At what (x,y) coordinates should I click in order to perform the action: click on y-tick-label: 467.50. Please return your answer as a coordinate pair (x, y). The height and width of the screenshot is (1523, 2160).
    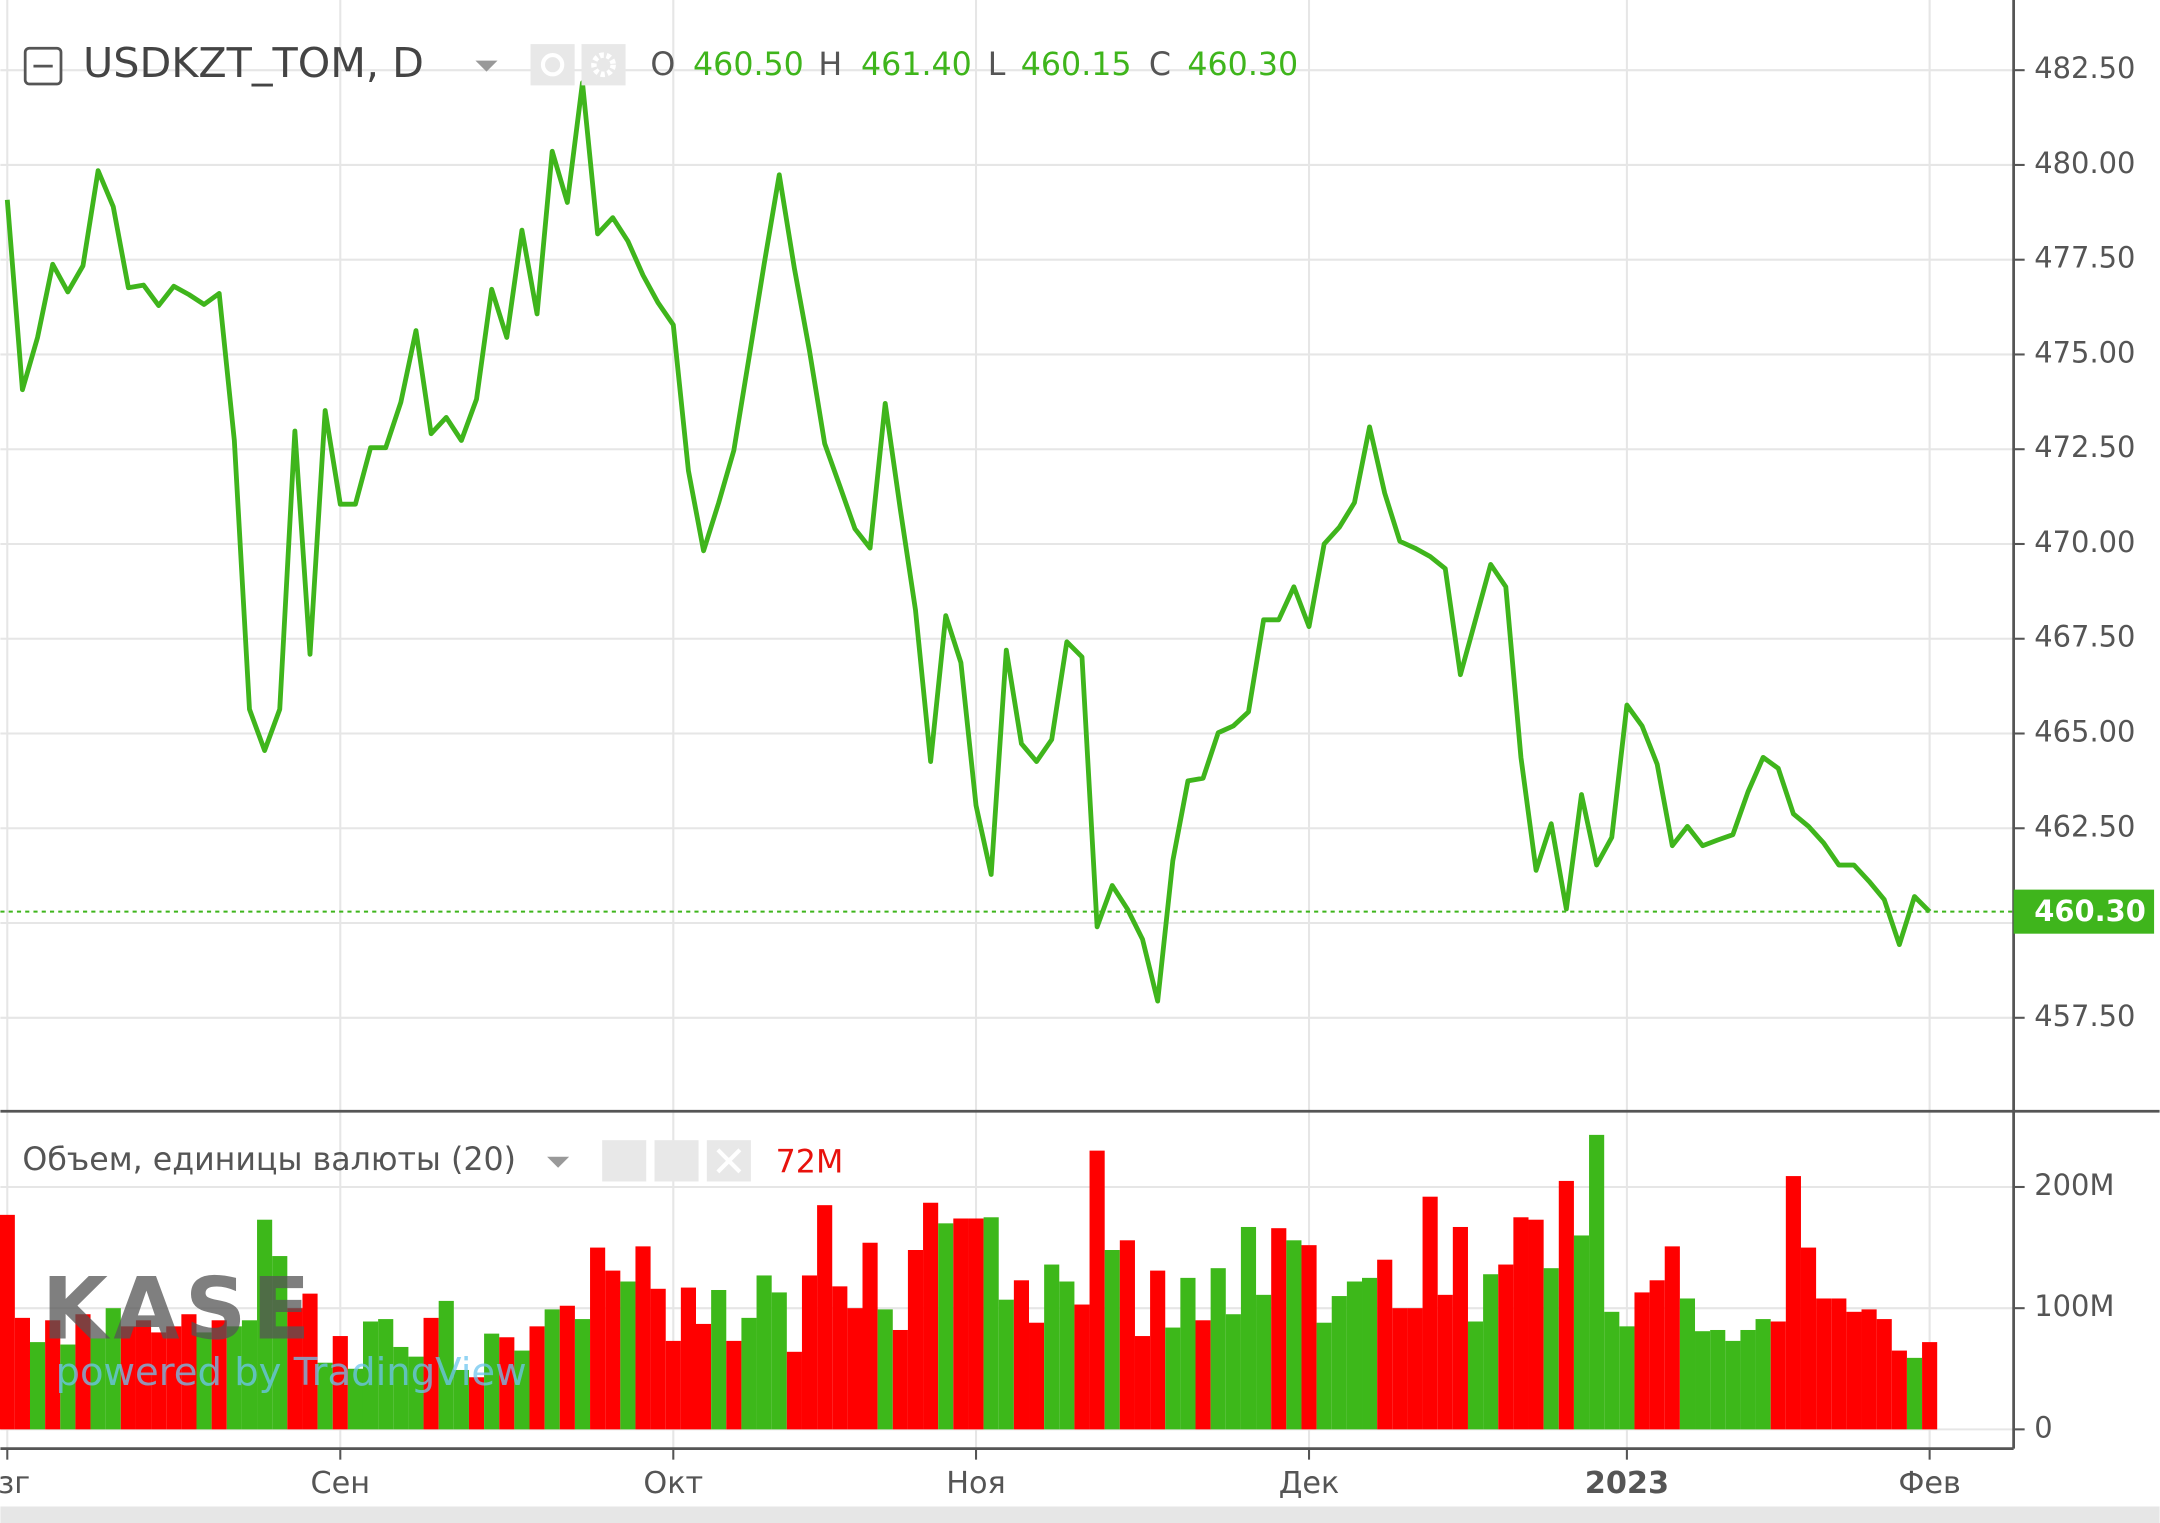
    Looking at the image, I should click on (2084, 637).